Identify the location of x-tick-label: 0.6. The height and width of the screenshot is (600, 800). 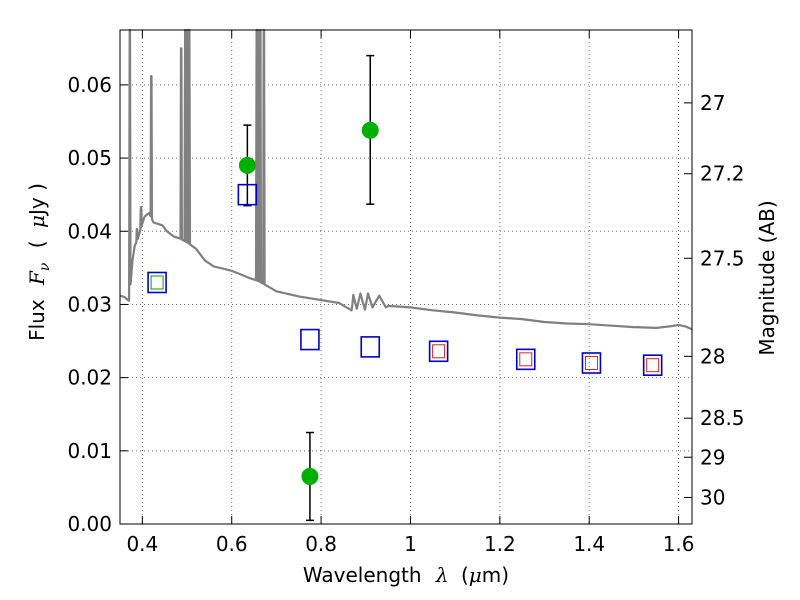
(232, 544).